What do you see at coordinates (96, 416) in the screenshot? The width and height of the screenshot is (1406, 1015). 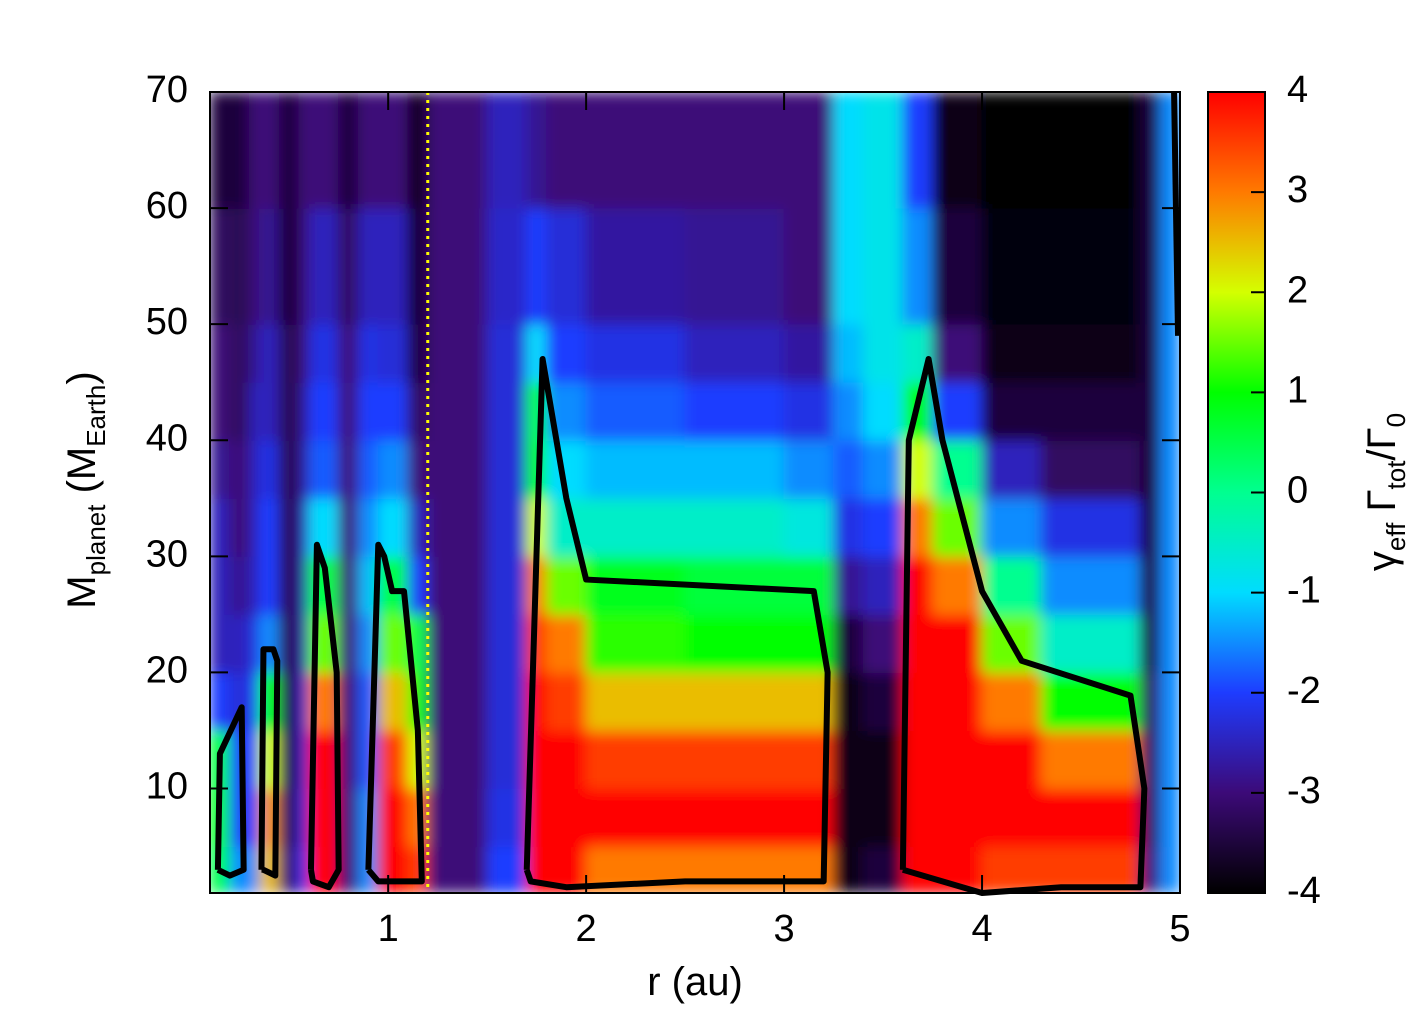 I see `label-subscript: Earth` at bounding box center [96, 416].